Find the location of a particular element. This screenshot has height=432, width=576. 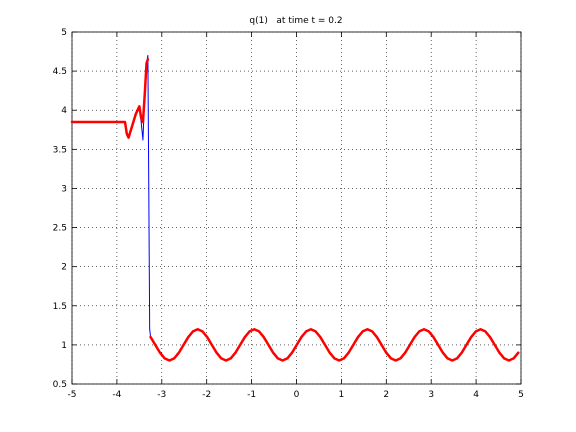

y-tick-label: 5 is located at coordinates (64, 33).